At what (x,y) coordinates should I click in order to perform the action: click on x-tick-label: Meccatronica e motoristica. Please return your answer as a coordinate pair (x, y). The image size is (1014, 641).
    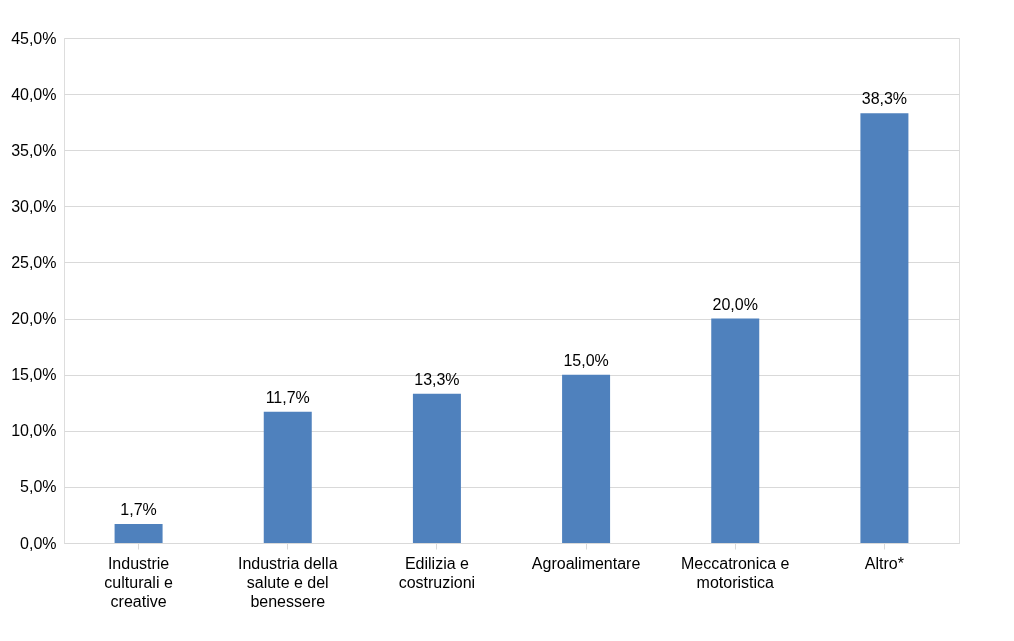
    Looking at the image, I should click on (735, 572).